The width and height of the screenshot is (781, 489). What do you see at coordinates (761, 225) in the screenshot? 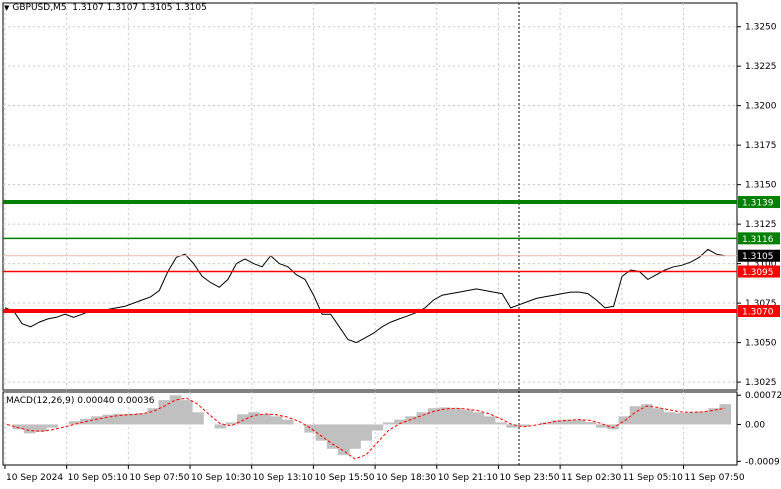
I see `price-axis-label: 1.3125` at bounding box center [761, 225].